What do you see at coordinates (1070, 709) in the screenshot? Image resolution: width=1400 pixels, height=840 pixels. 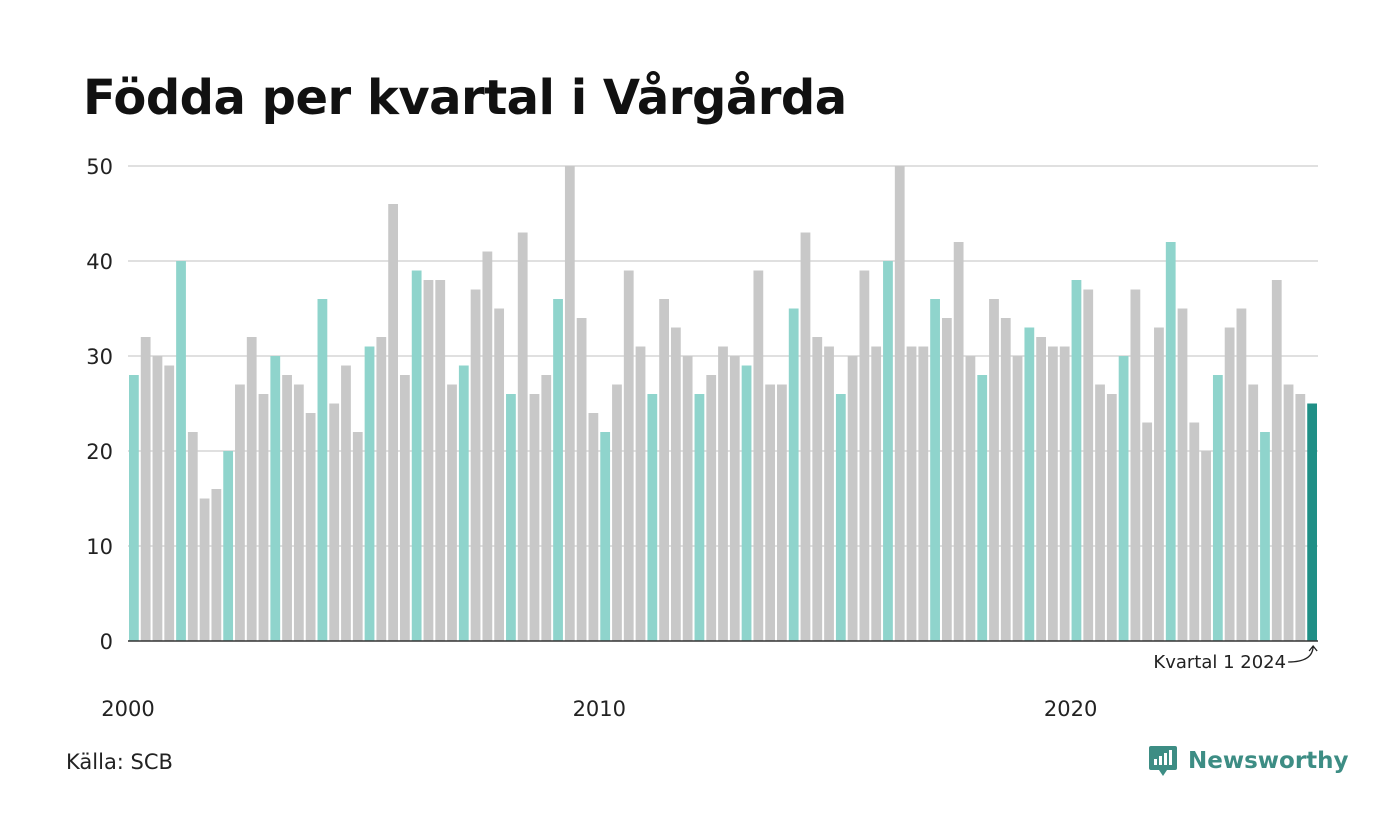 I see `x-tick-label: 2020` at bounding box center [1070, 709].